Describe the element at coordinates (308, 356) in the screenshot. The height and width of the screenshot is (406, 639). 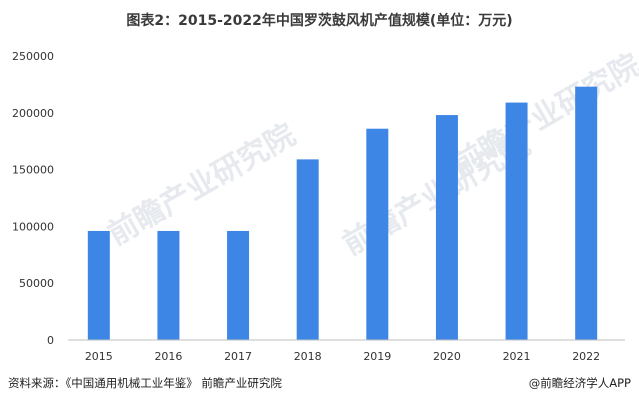
I see `x-tick-label: 2018` at that location.